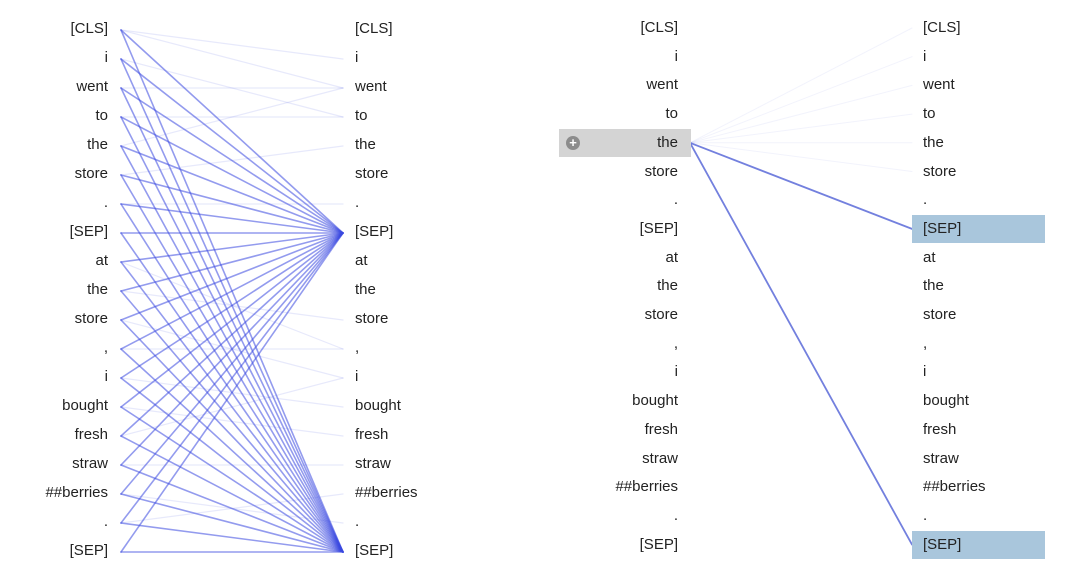 This screenshot has height=585, width=1080. I want to click on selected-token-highlight, so click(625, 142).